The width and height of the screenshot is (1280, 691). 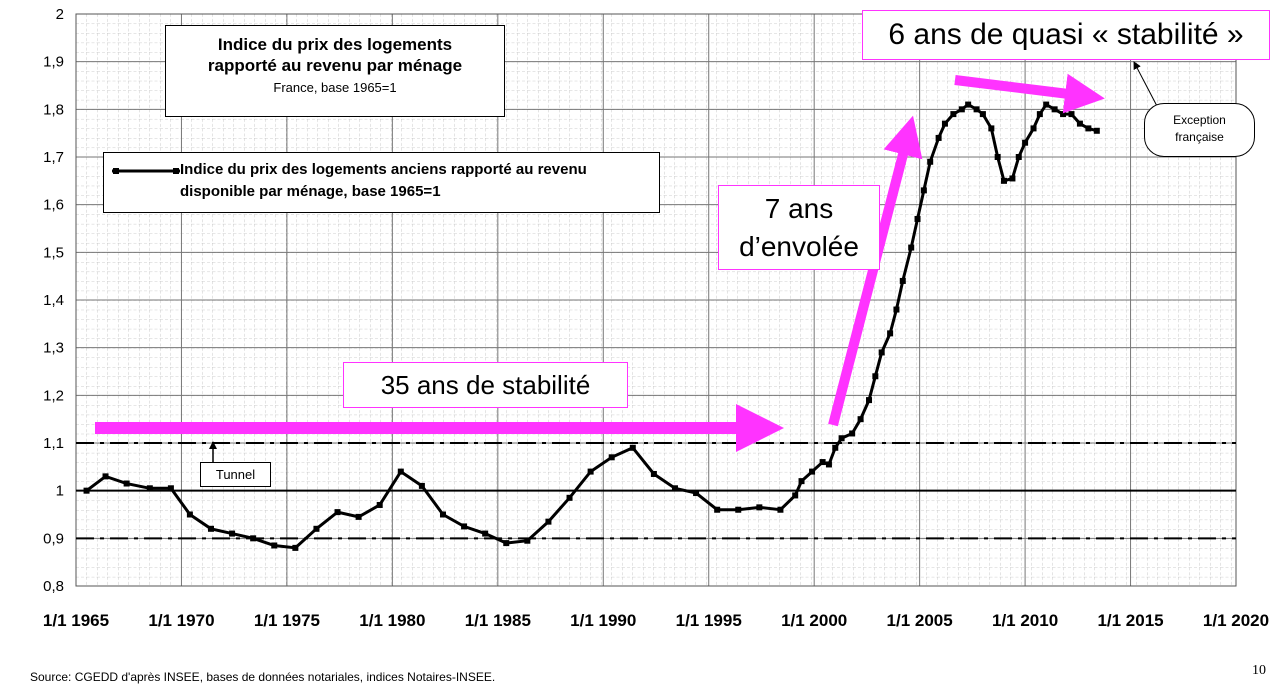 I want to click on x-tick-label: 1/1 1975, so click(x=287, y=620).